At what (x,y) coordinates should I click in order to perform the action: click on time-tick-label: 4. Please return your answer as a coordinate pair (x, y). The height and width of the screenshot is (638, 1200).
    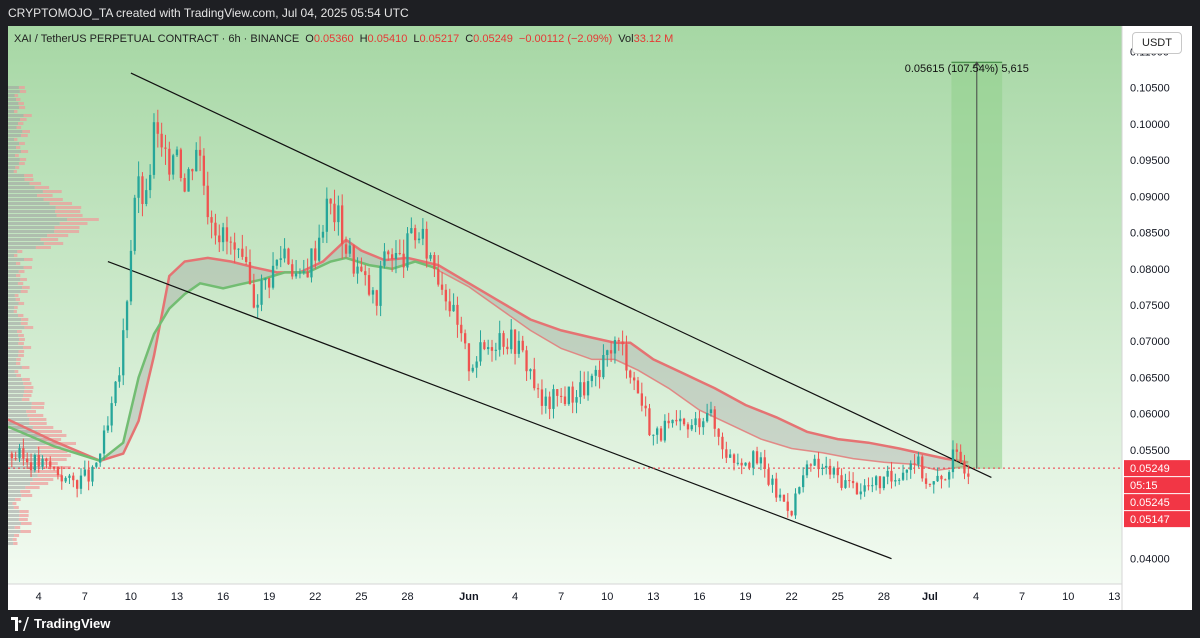
    Looking at the image, I should click on (515, 597).